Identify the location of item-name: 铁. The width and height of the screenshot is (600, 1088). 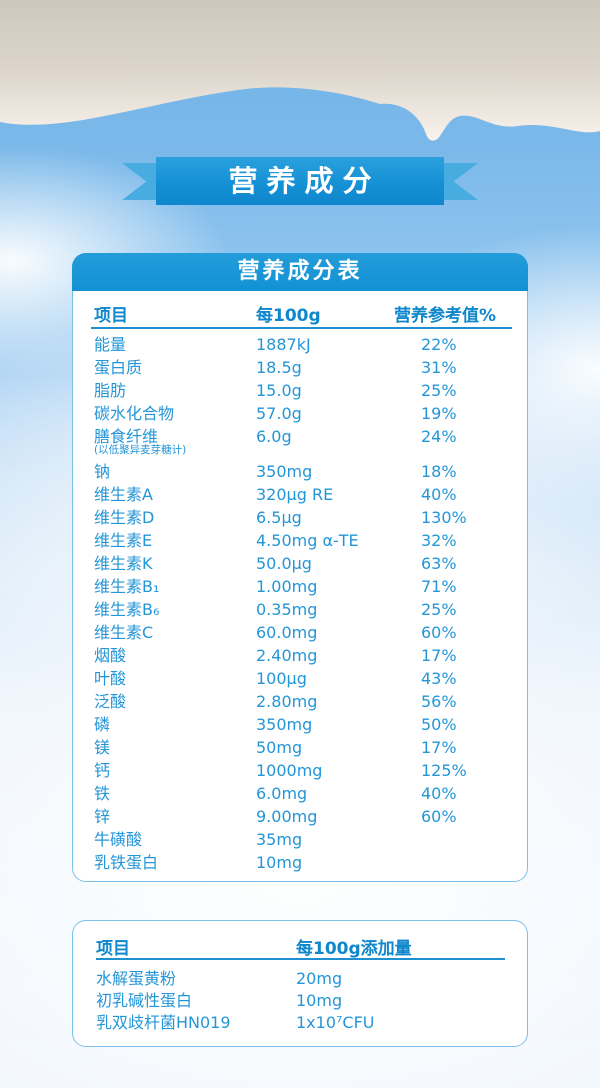
(102, 793).